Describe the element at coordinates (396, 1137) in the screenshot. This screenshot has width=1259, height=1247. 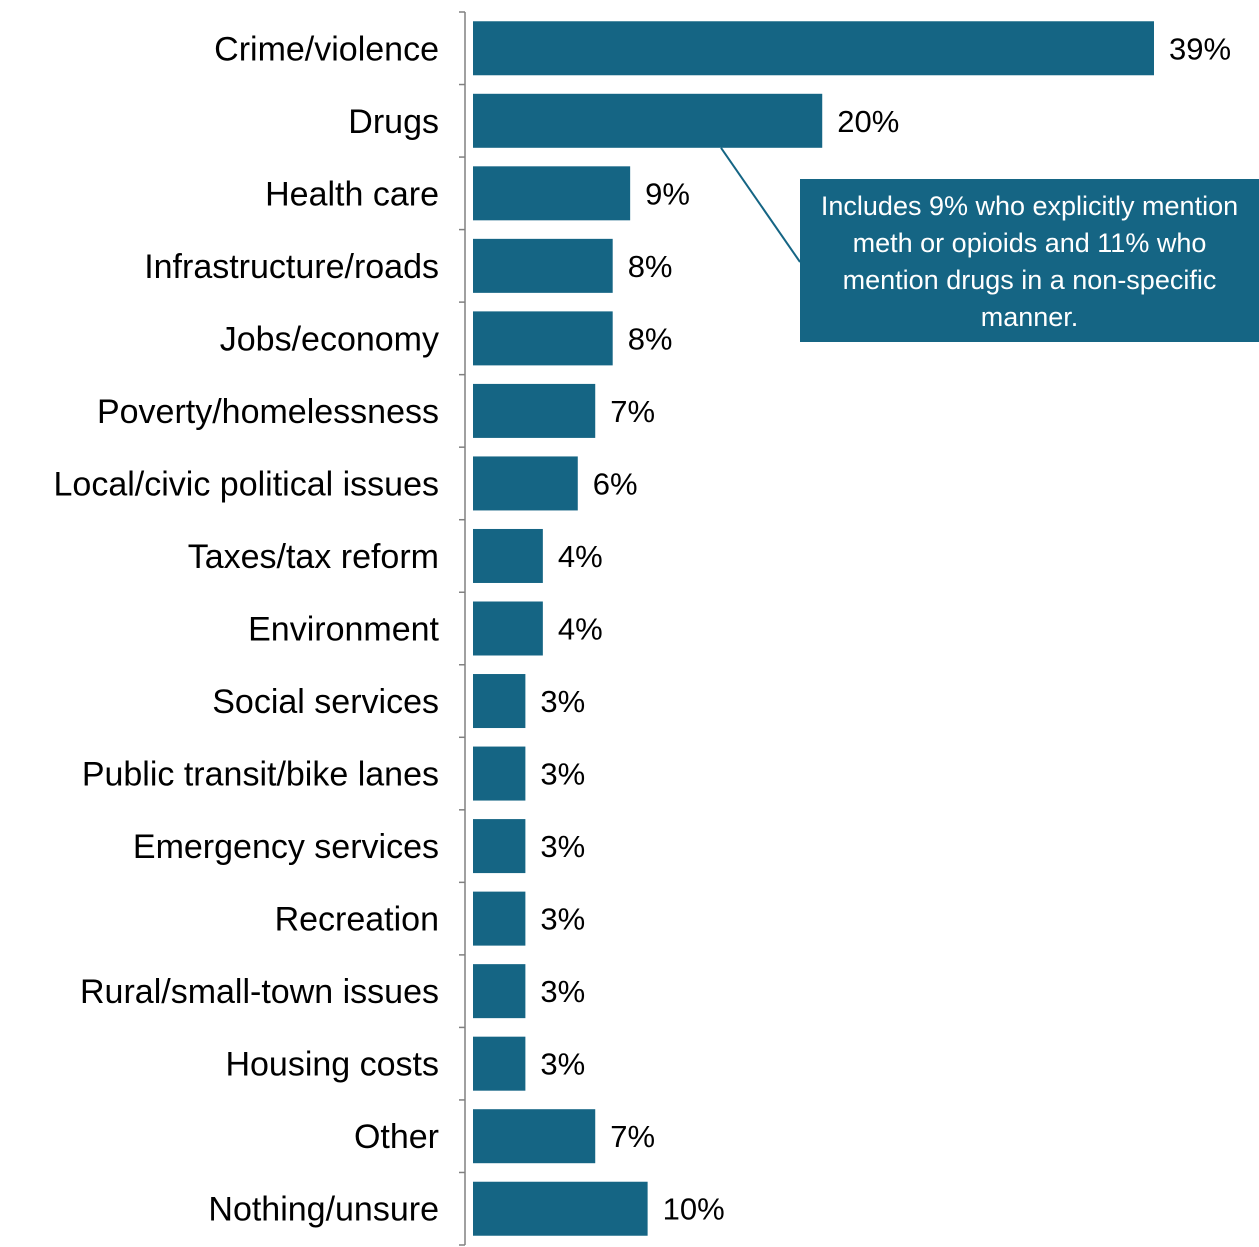
I see `category-label: Other` at that location.